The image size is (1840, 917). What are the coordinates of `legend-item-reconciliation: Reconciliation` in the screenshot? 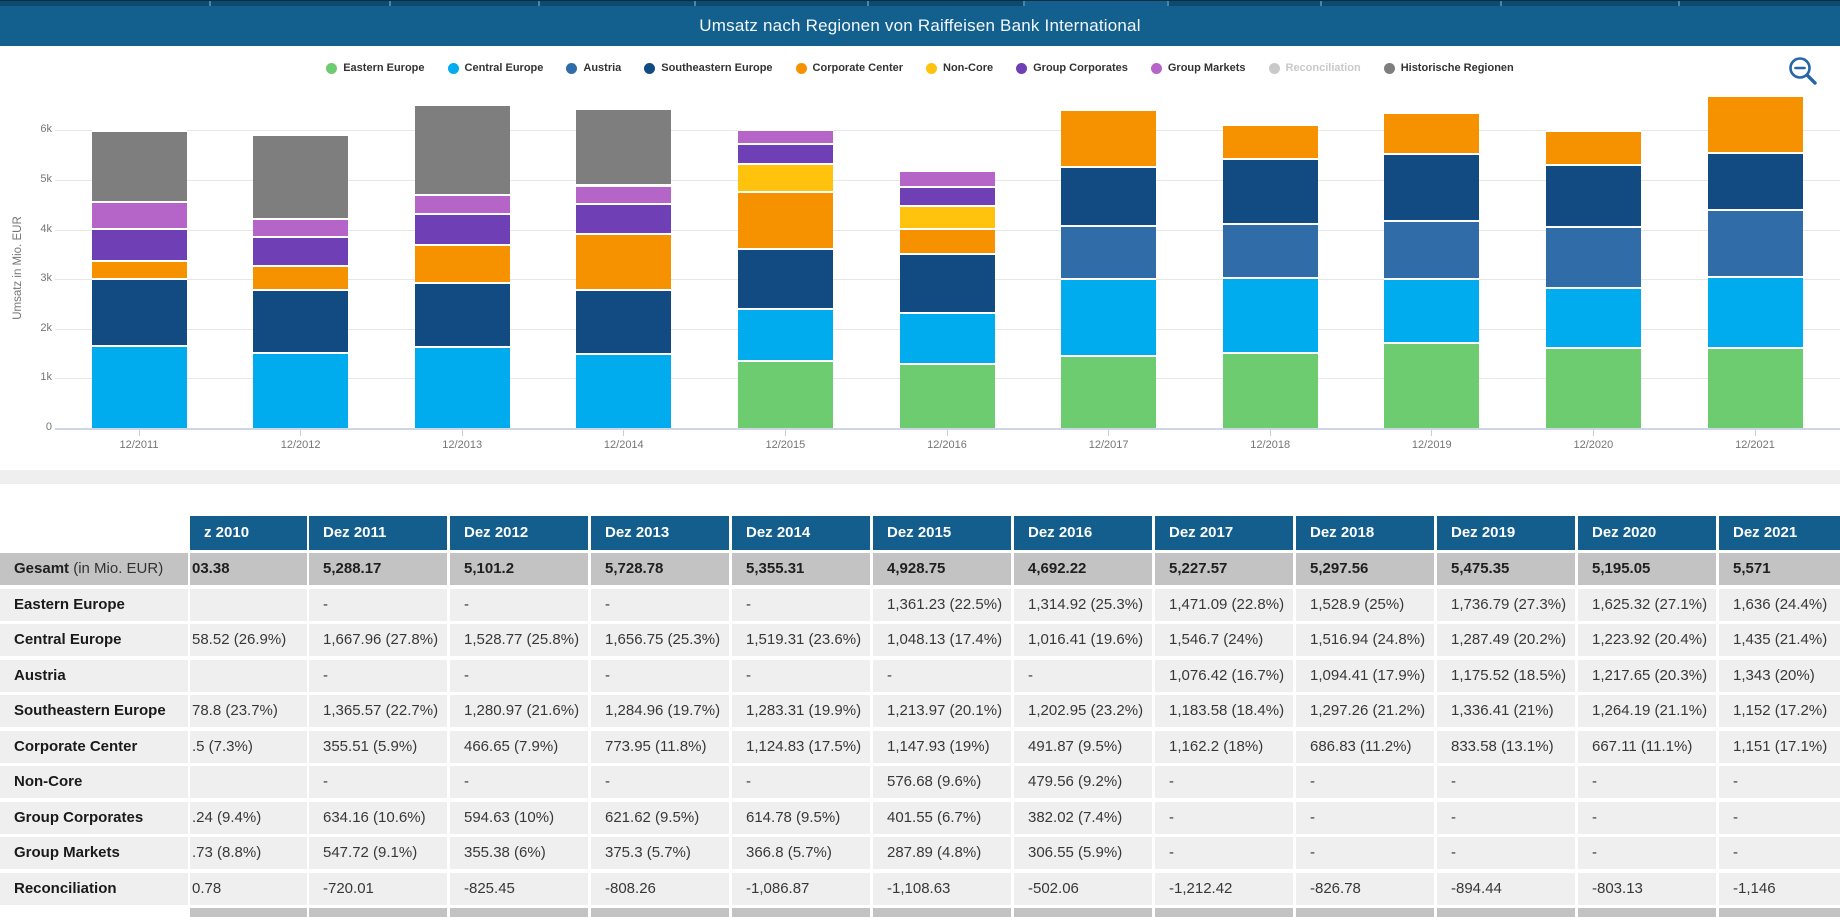 It's located at (1314, 68).